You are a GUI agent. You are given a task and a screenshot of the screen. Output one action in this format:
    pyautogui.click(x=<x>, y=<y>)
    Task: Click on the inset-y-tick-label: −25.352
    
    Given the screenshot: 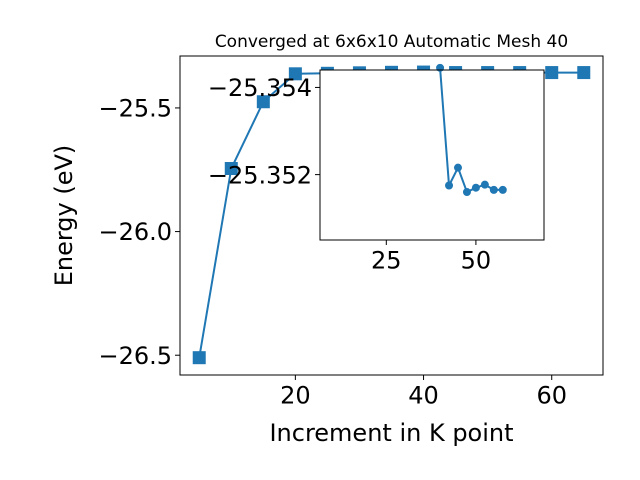 What is the action you would take?
    pyautogui.click(x=260, y=175)
    